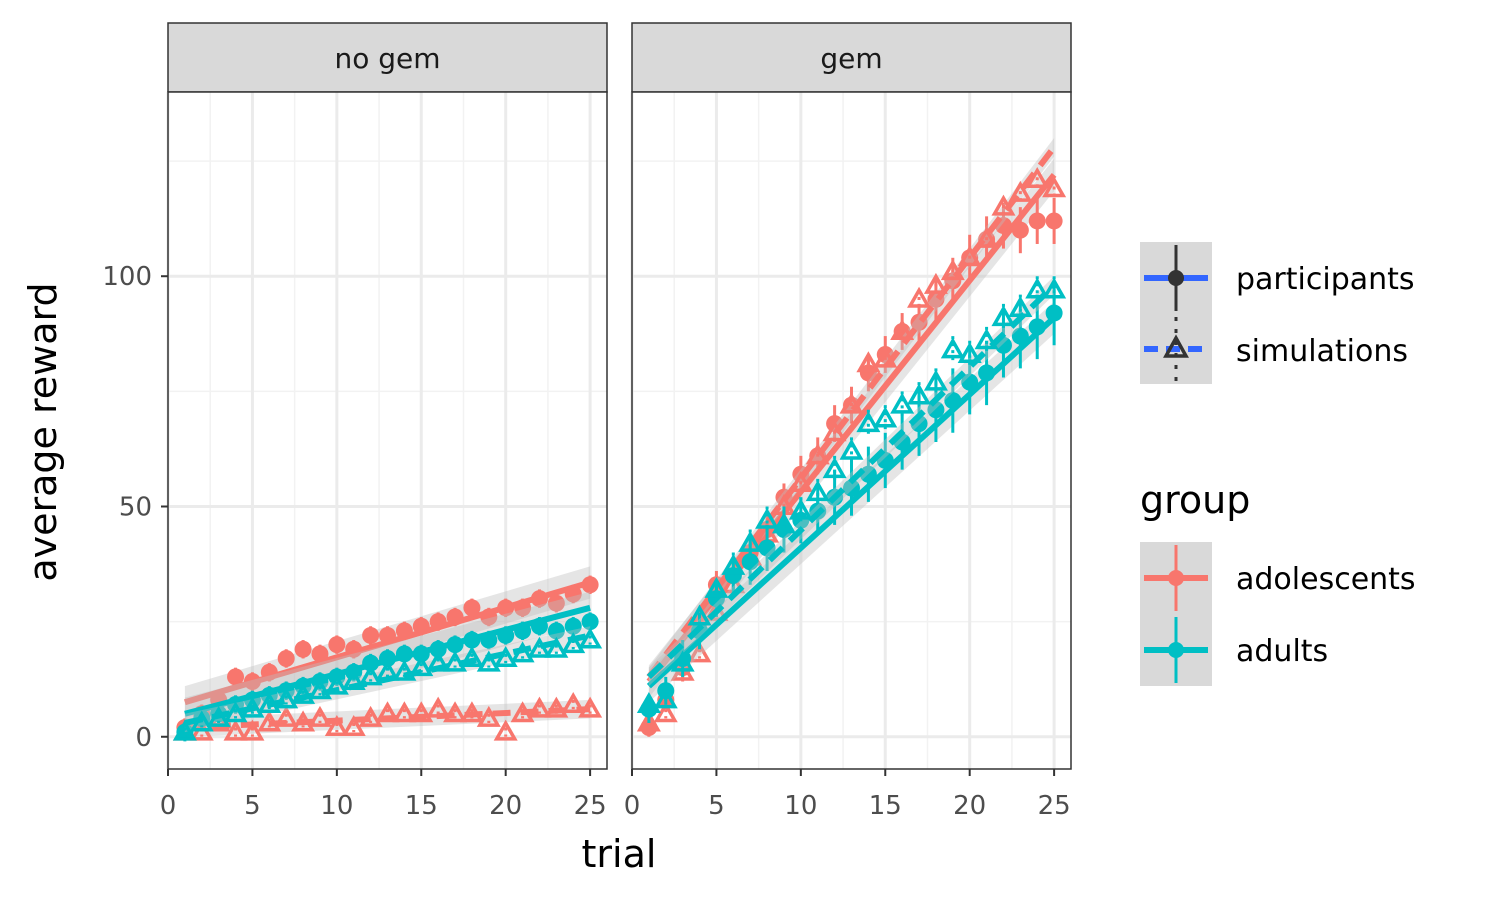 This screenshot has width=1500, height=900. What do you see at coordinates (1176, 578) in the screenshot?
I see `legend-key-adolescents` at bounding box center [1176, 578].